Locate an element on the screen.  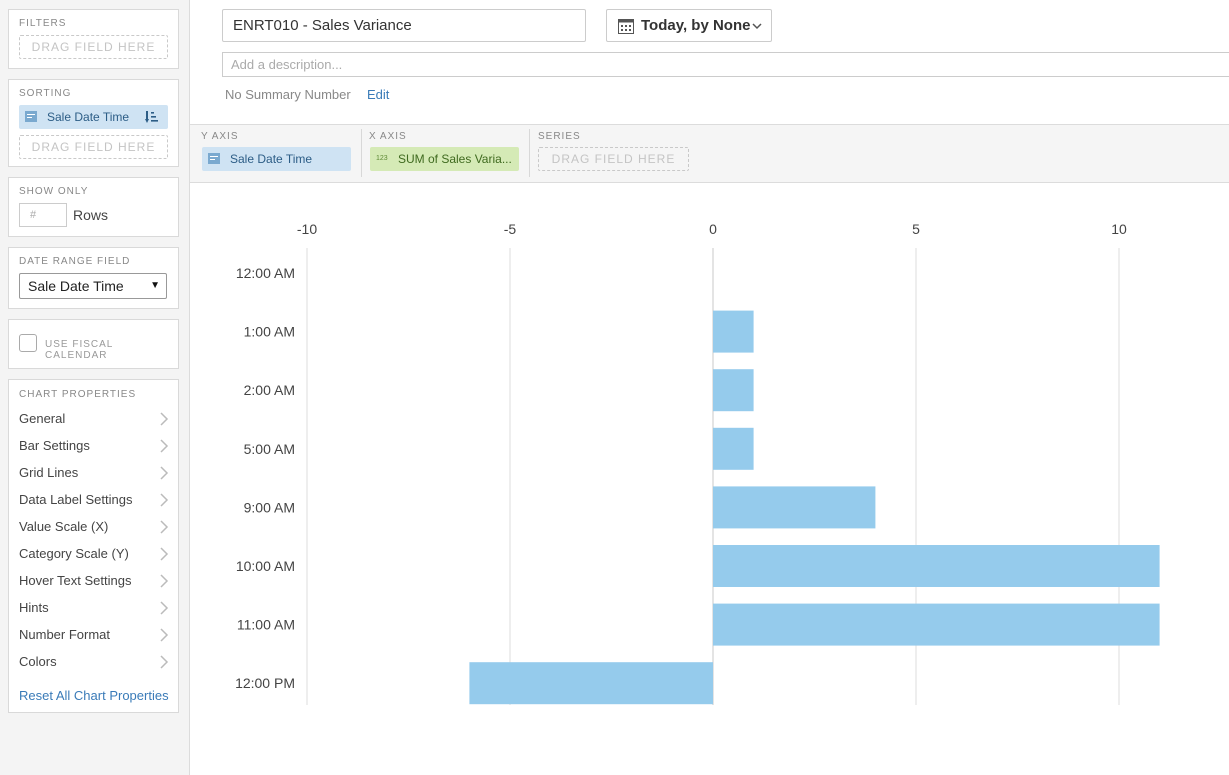
chart-property-item: Value Scale (X) is located at coordinates (95, 527).